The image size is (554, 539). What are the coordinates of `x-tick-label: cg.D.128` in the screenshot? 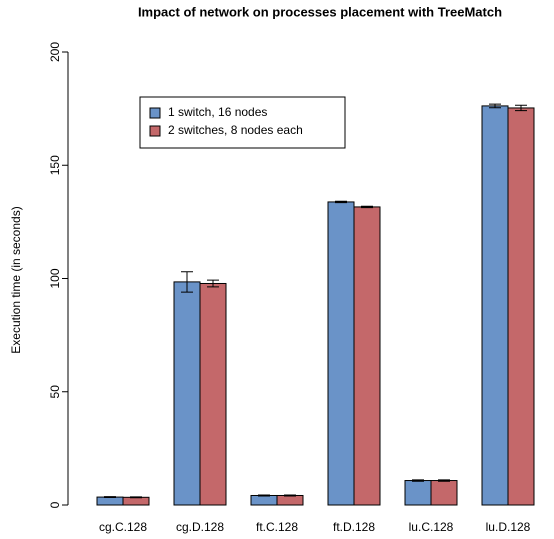 It's located at (200, 527).